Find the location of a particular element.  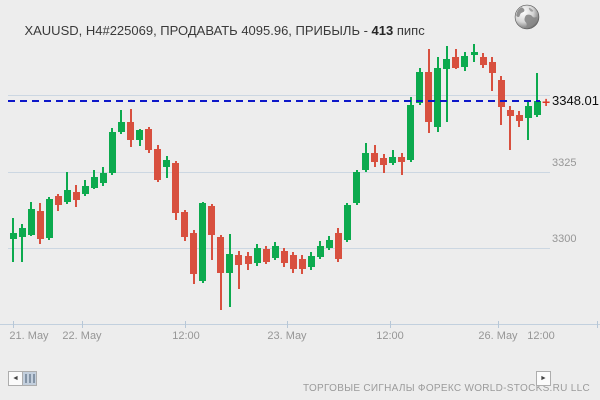

scroll-left-button: ◄ is located at coordinates (15, 378).